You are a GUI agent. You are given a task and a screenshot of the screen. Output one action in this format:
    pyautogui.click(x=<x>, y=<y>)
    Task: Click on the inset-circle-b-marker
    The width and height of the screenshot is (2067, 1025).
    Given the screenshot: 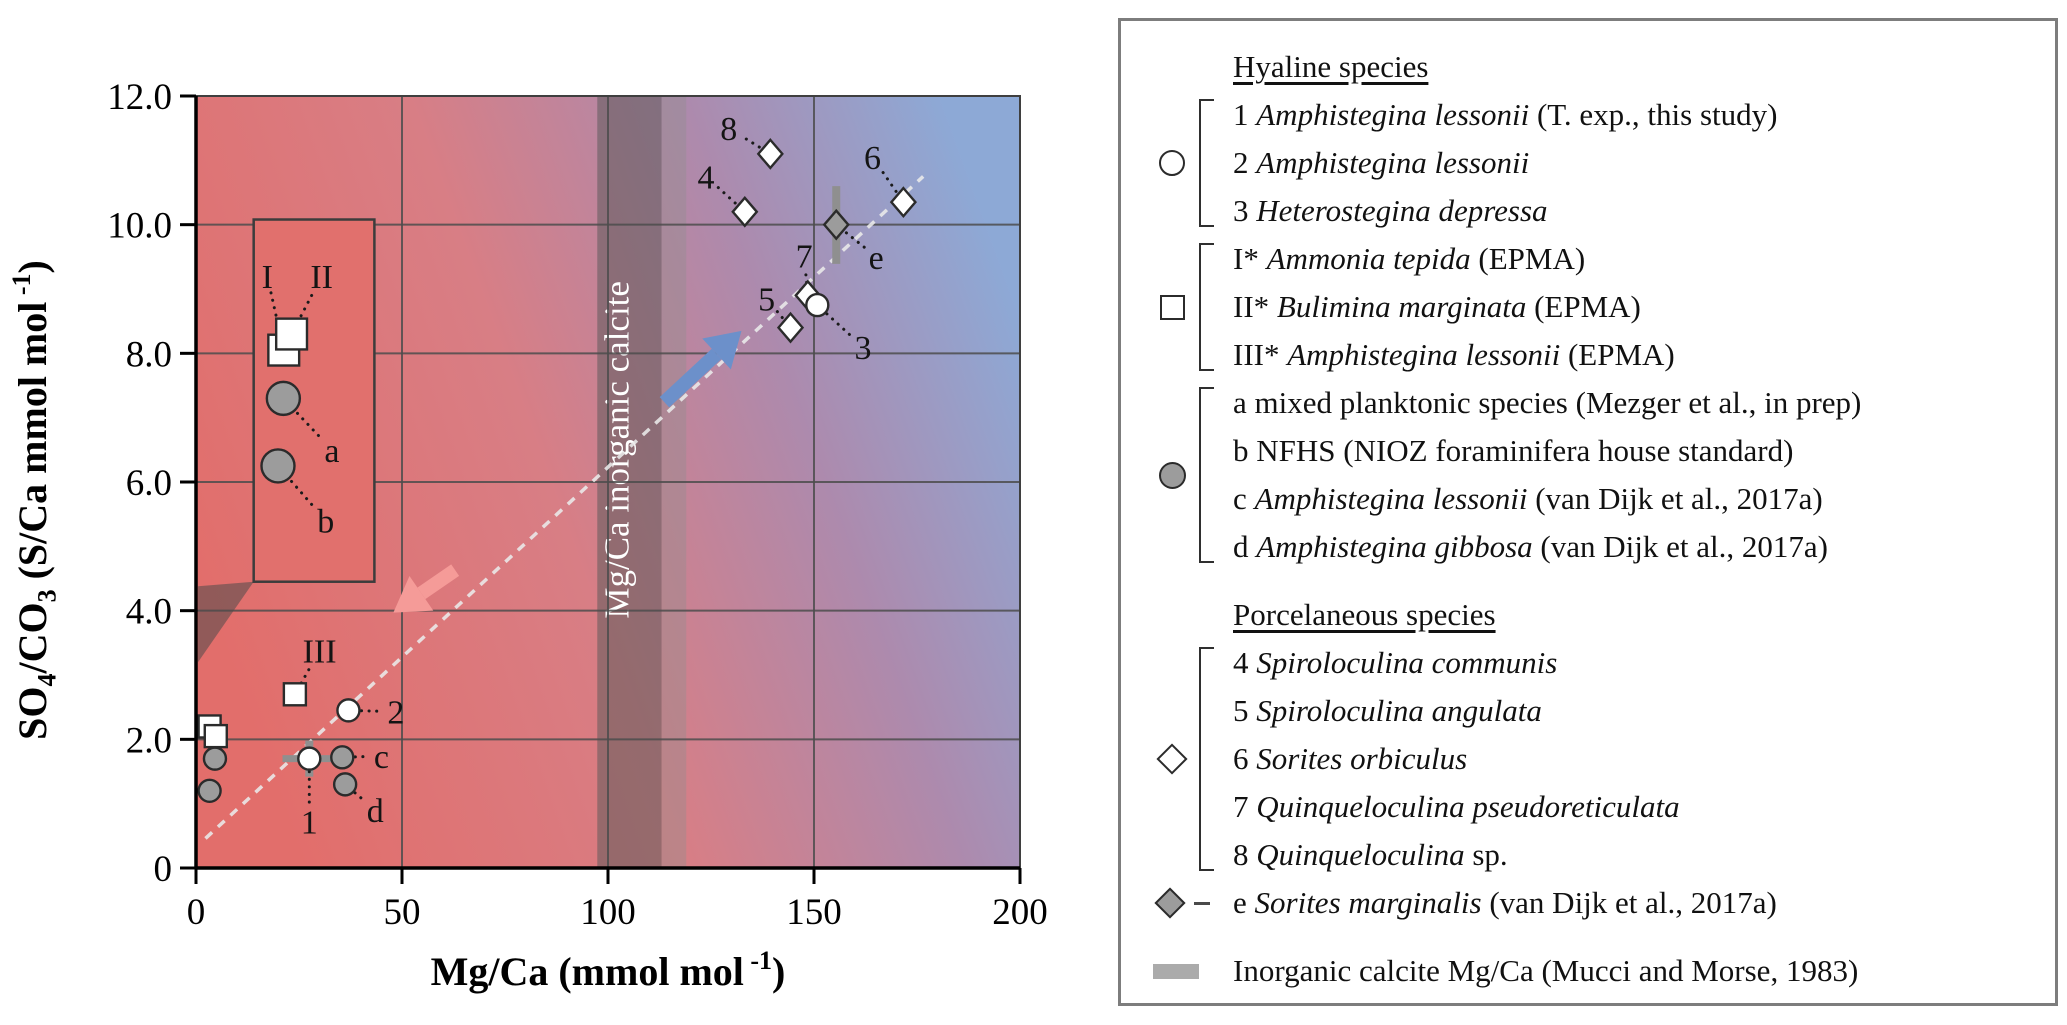 What is the action you would take?
    pyautogui.click(x=278, y=466)
    